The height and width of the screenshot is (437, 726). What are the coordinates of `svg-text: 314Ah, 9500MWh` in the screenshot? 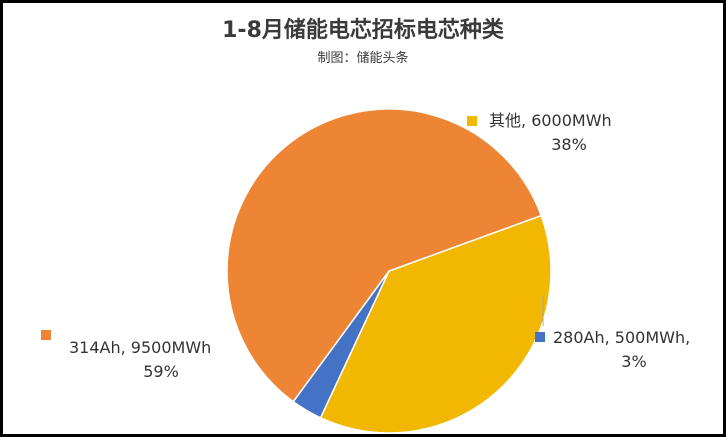 It's located at (140, 347).